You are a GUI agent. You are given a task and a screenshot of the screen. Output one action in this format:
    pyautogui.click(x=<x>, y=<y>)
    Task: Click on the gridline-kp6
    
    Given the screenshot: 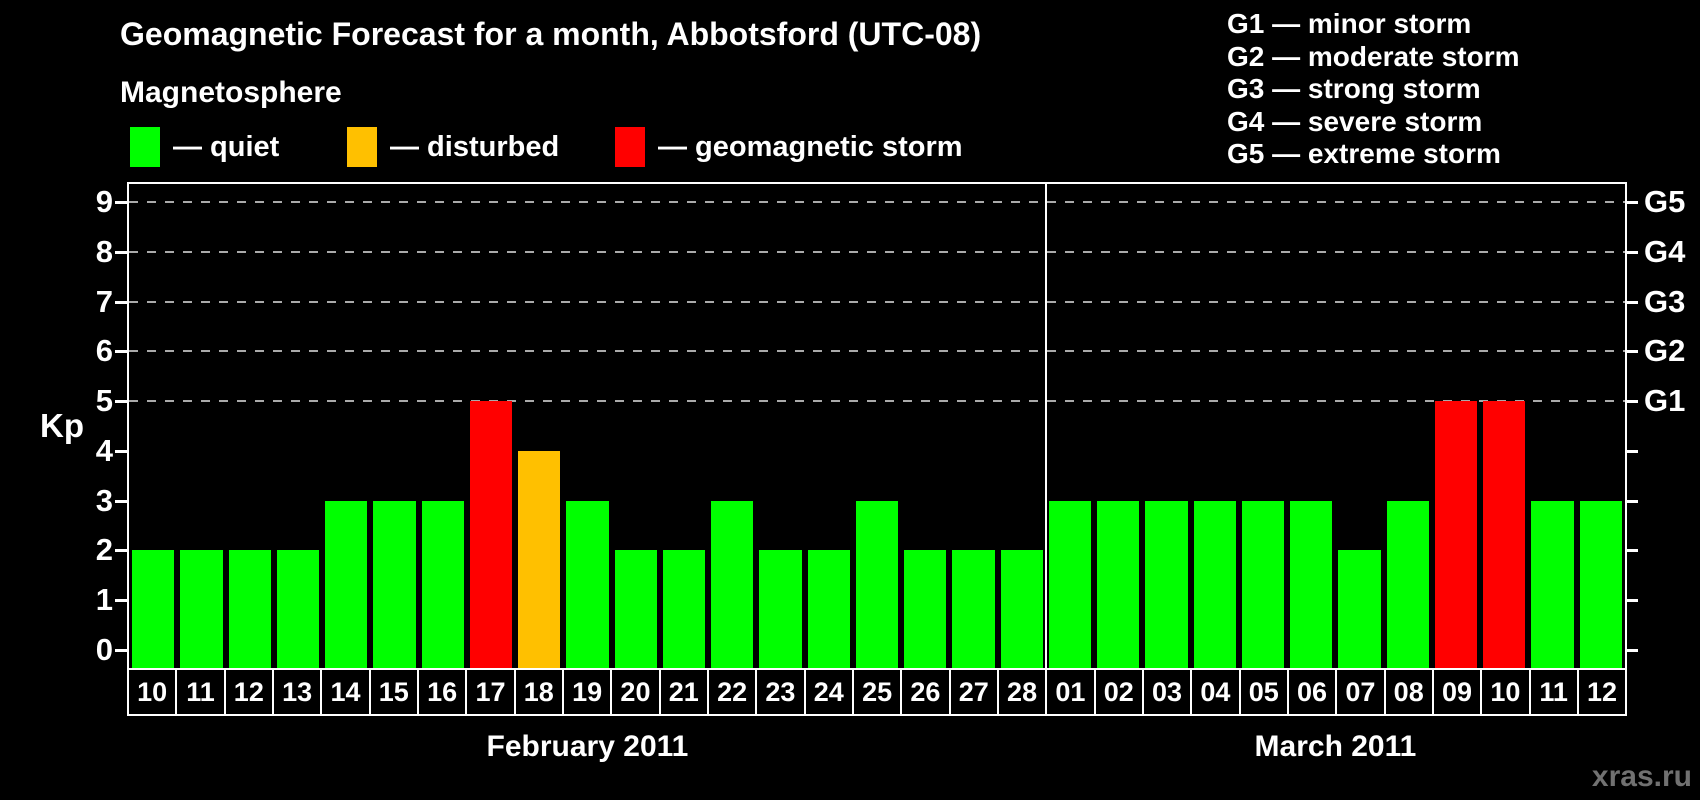 What is the action you would take?
    pyautogui.click(x=877, y=351)
    